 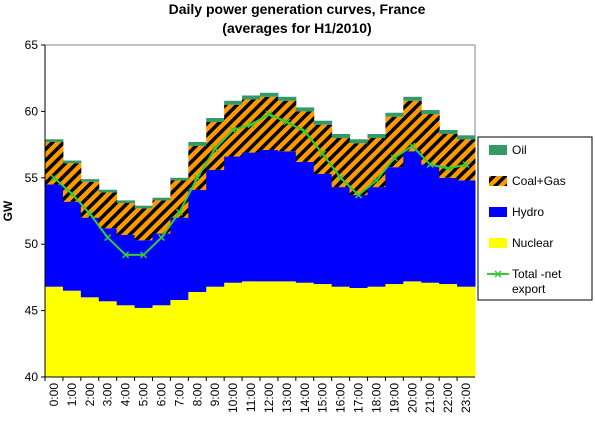 I want to click on x-tick-label: 7:00, so click(x=179, y=395).